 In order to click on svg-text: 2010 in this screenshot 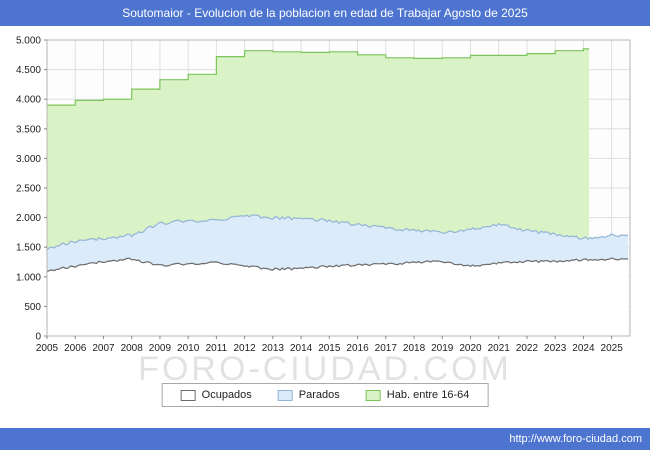, I will do `click(188, 348)`.